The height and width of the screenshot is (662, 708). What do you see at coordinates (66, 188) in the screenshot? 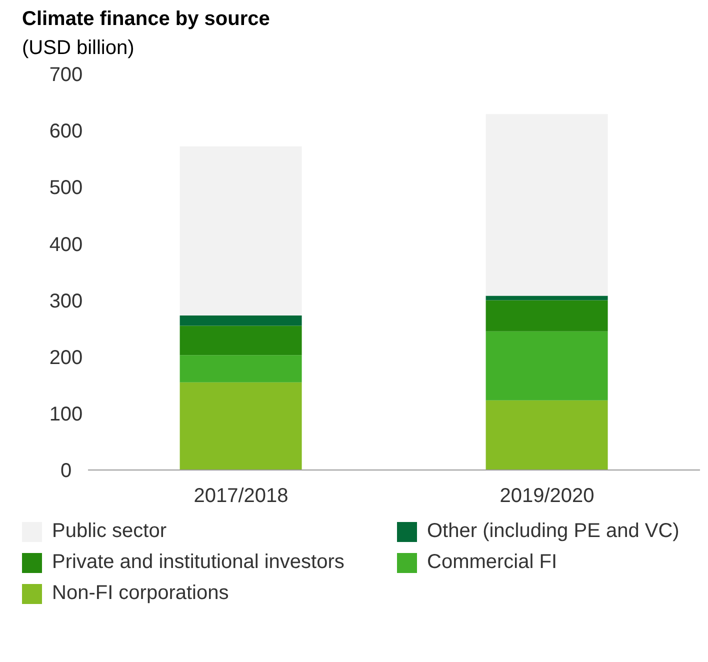
I see `y-tick-label: 500` at bounding box center [66, 188].